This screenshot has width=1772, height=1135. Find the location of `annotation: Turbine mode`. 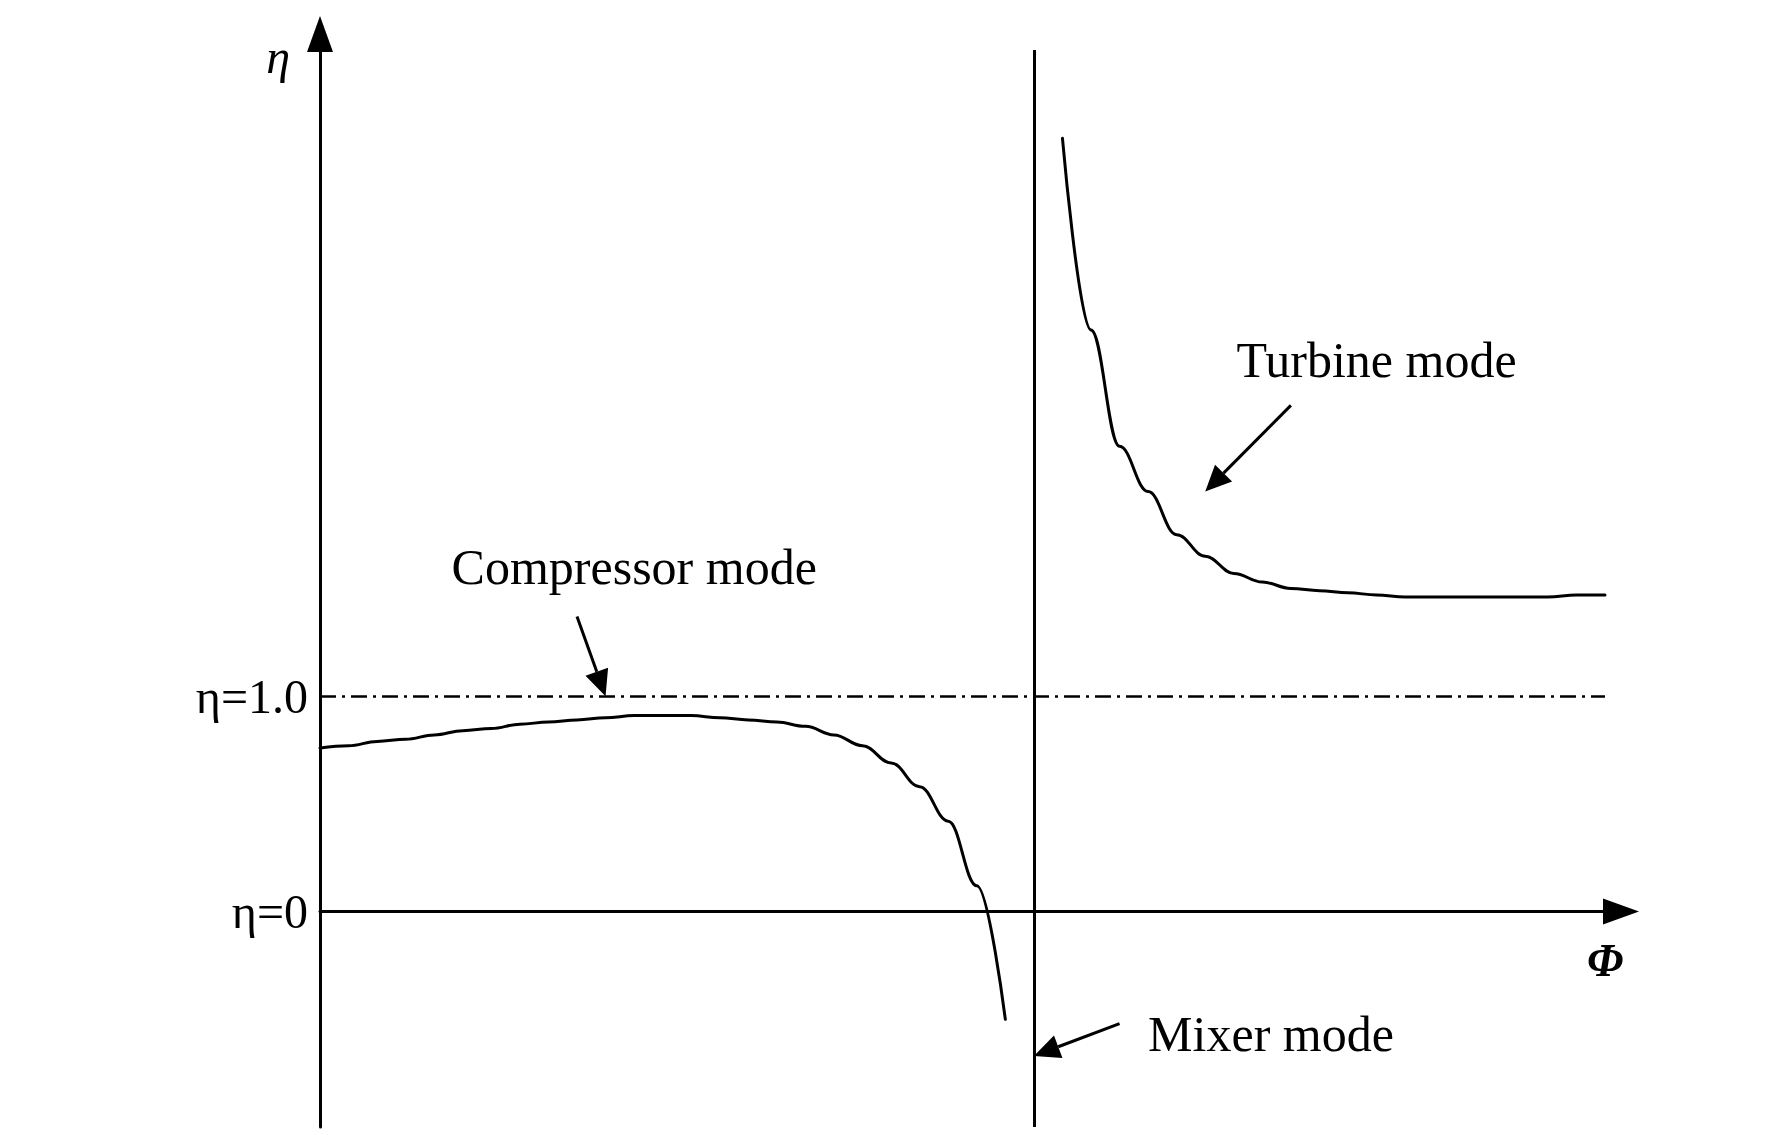

annotation: Turbine mode is located at coordinates (1376, 360).